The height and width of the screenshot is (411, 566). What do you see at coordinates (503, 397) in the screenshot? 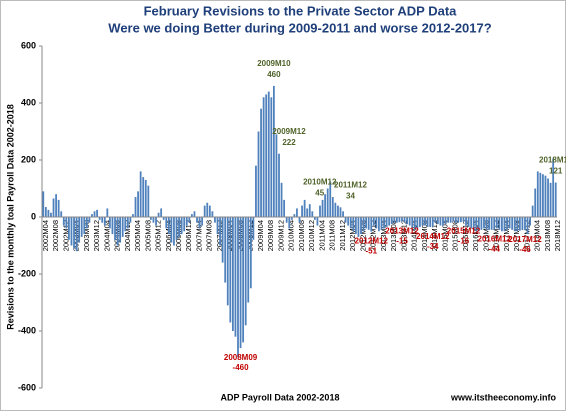
I see `source: www.itstheeconomy.info` at bounding box center [503, 397].